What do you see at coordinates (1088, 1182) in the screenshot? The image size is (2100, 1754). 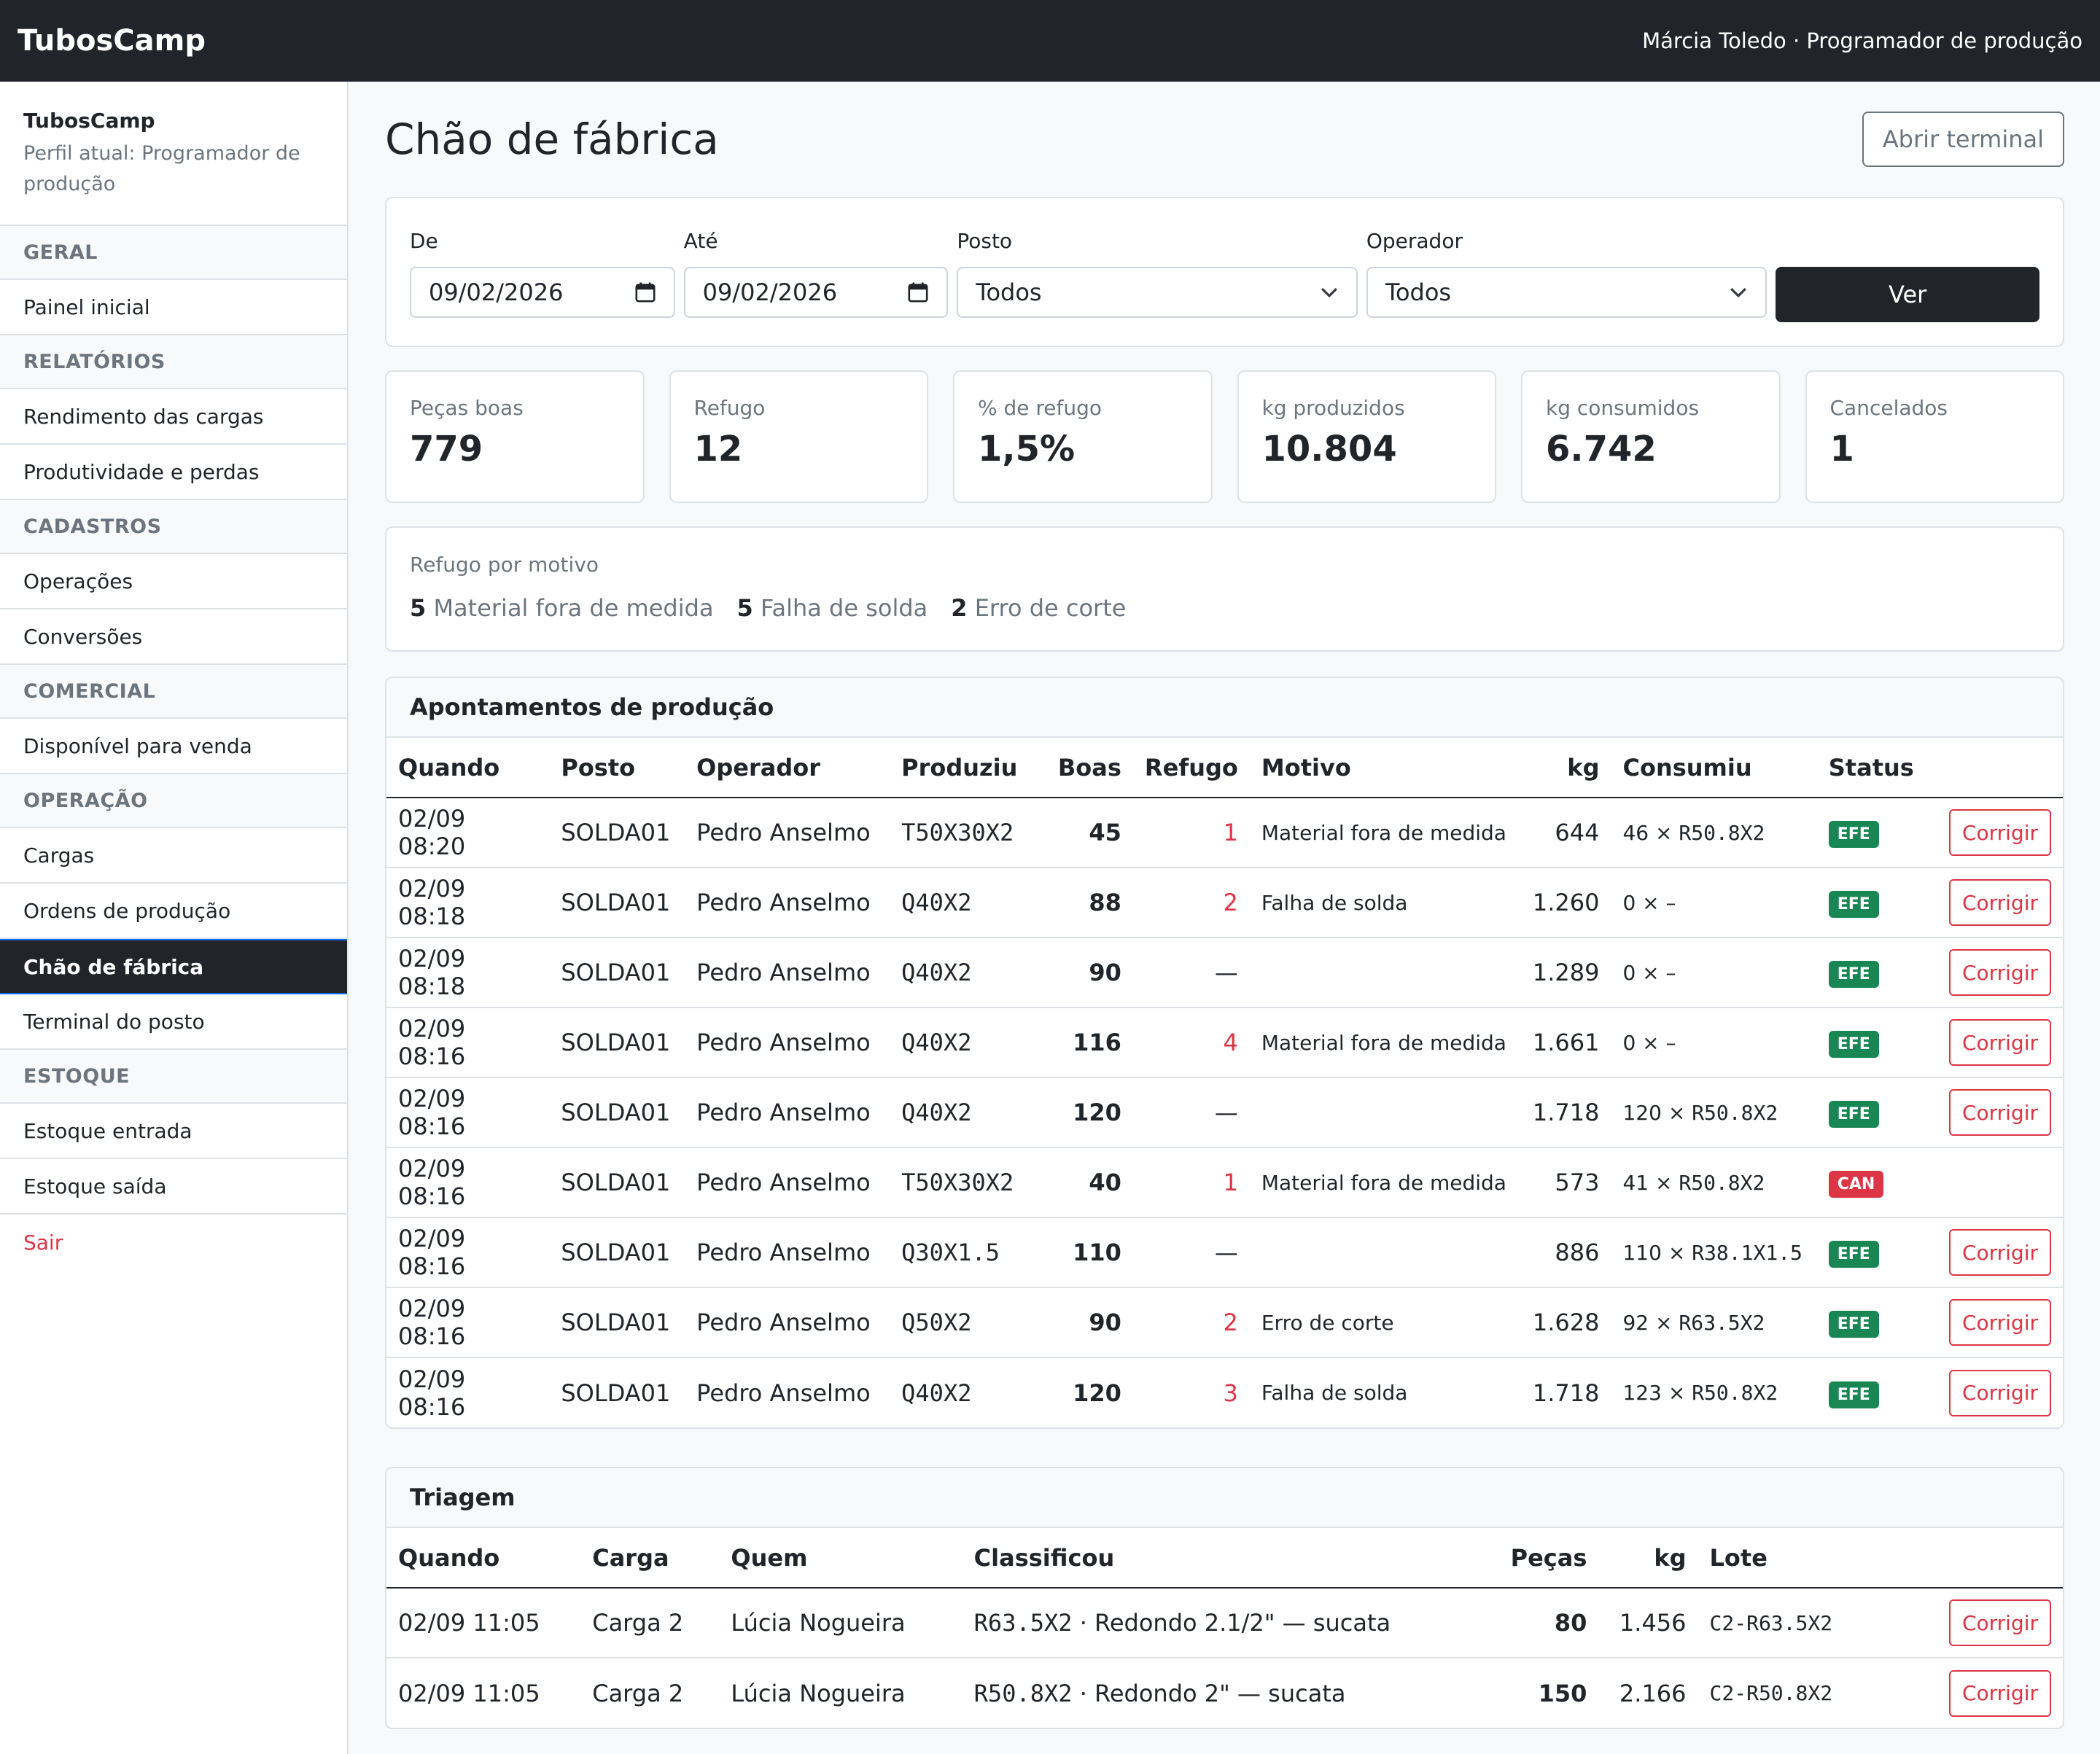 I see `cell-good: 40` at bounding box center [1088, 1182].